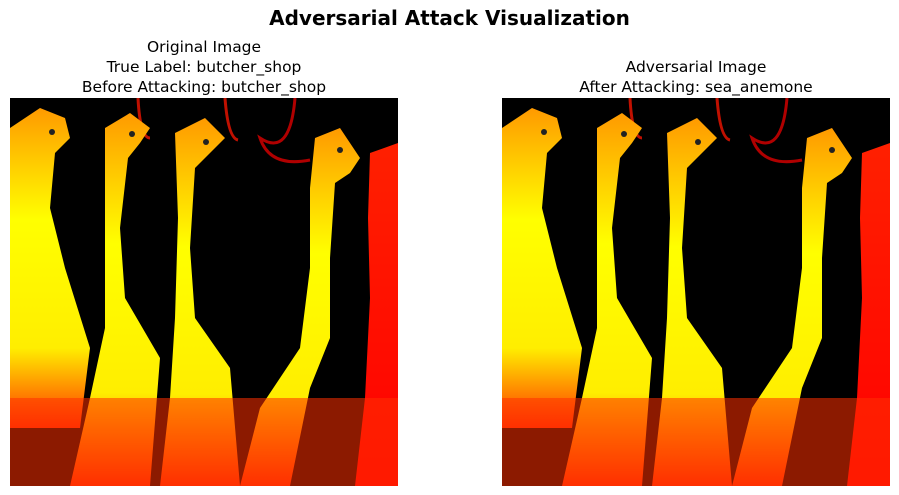  I want to click on panel-title-line: Adversarial Image, so click(696, 67).